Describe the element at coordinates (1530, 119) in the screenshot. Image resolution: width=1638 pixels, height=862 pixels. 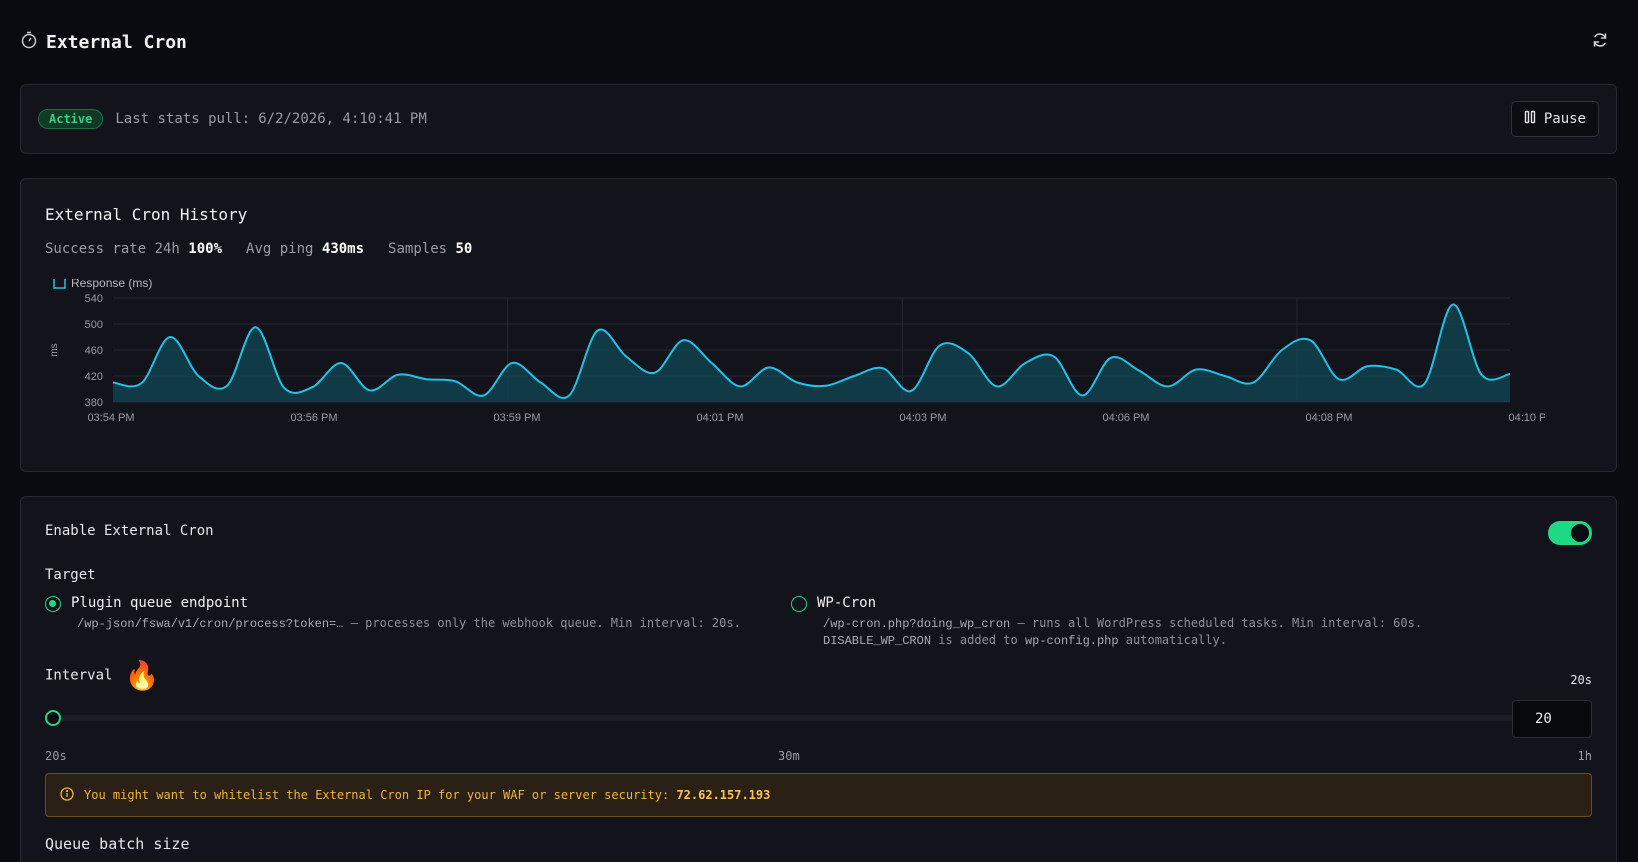
I see `pause-icon` at that location.